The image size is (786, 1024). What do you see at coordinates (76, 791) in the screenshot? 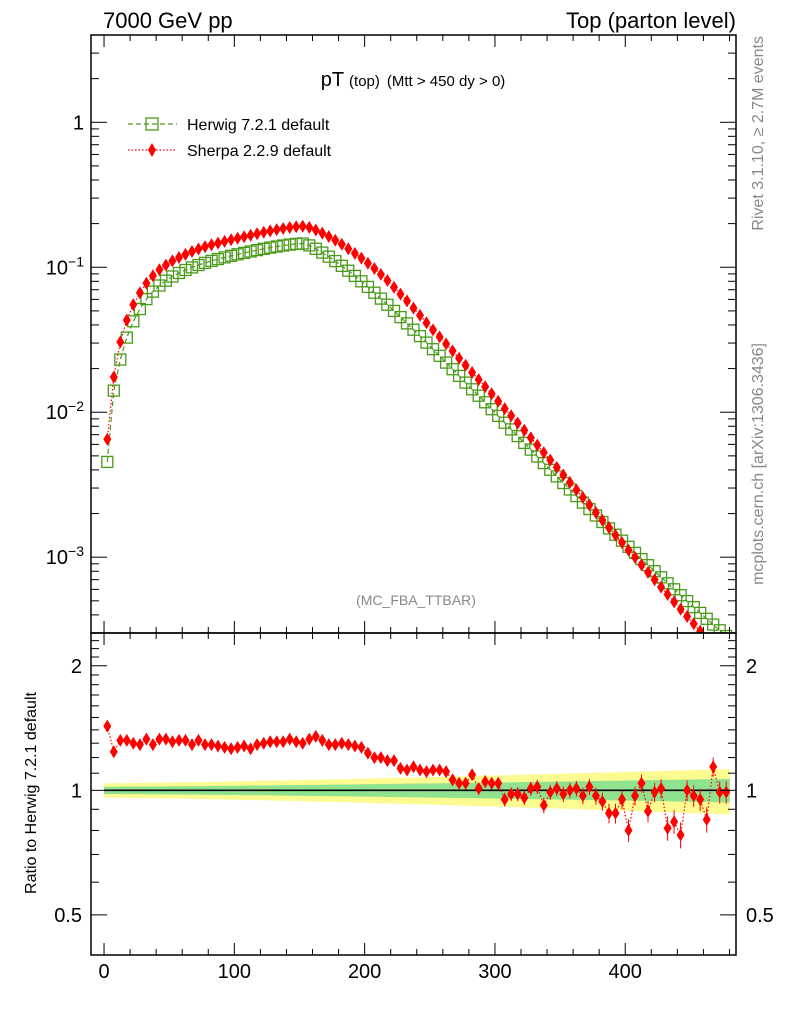
I see `ratio-y-tick-label: 1` at bounding box center [76, 791].